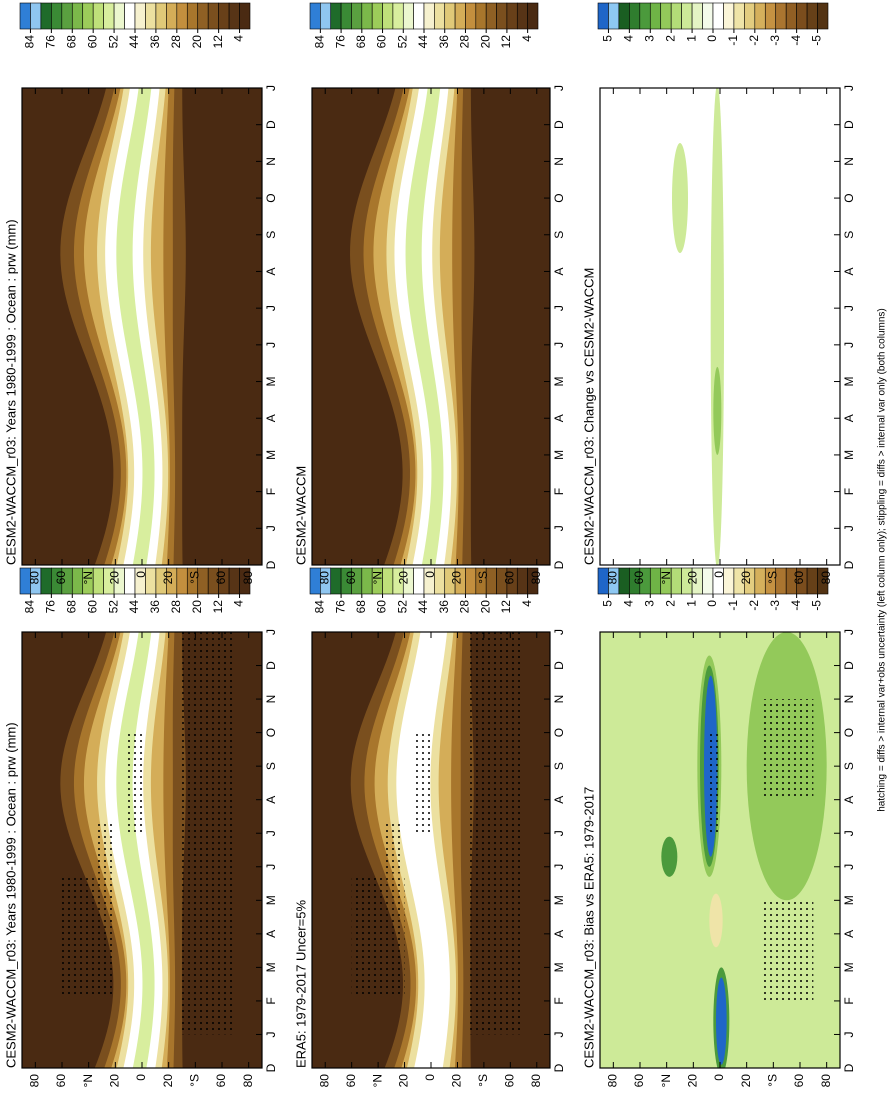 This screenshot has height=1098, width=891. I want to click on colorbar-label: 28, so click(176, 607).